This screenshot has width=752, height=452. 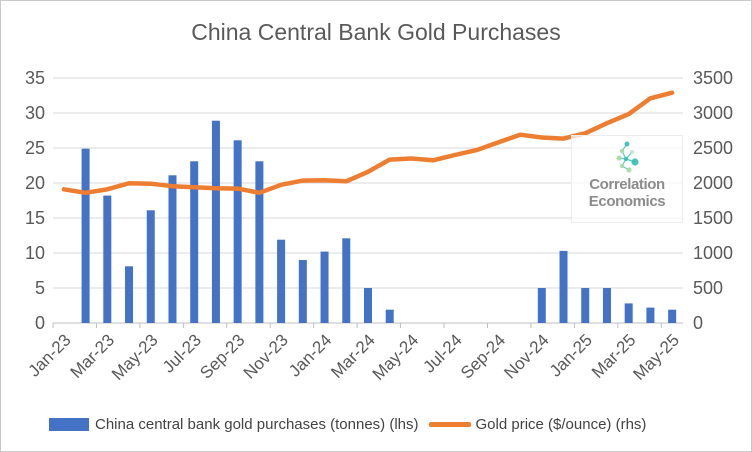 What do you see at coordinates (35, 78) in the screenshot?
I see `left-axis-label: 35` at bounding box center [35, 78].